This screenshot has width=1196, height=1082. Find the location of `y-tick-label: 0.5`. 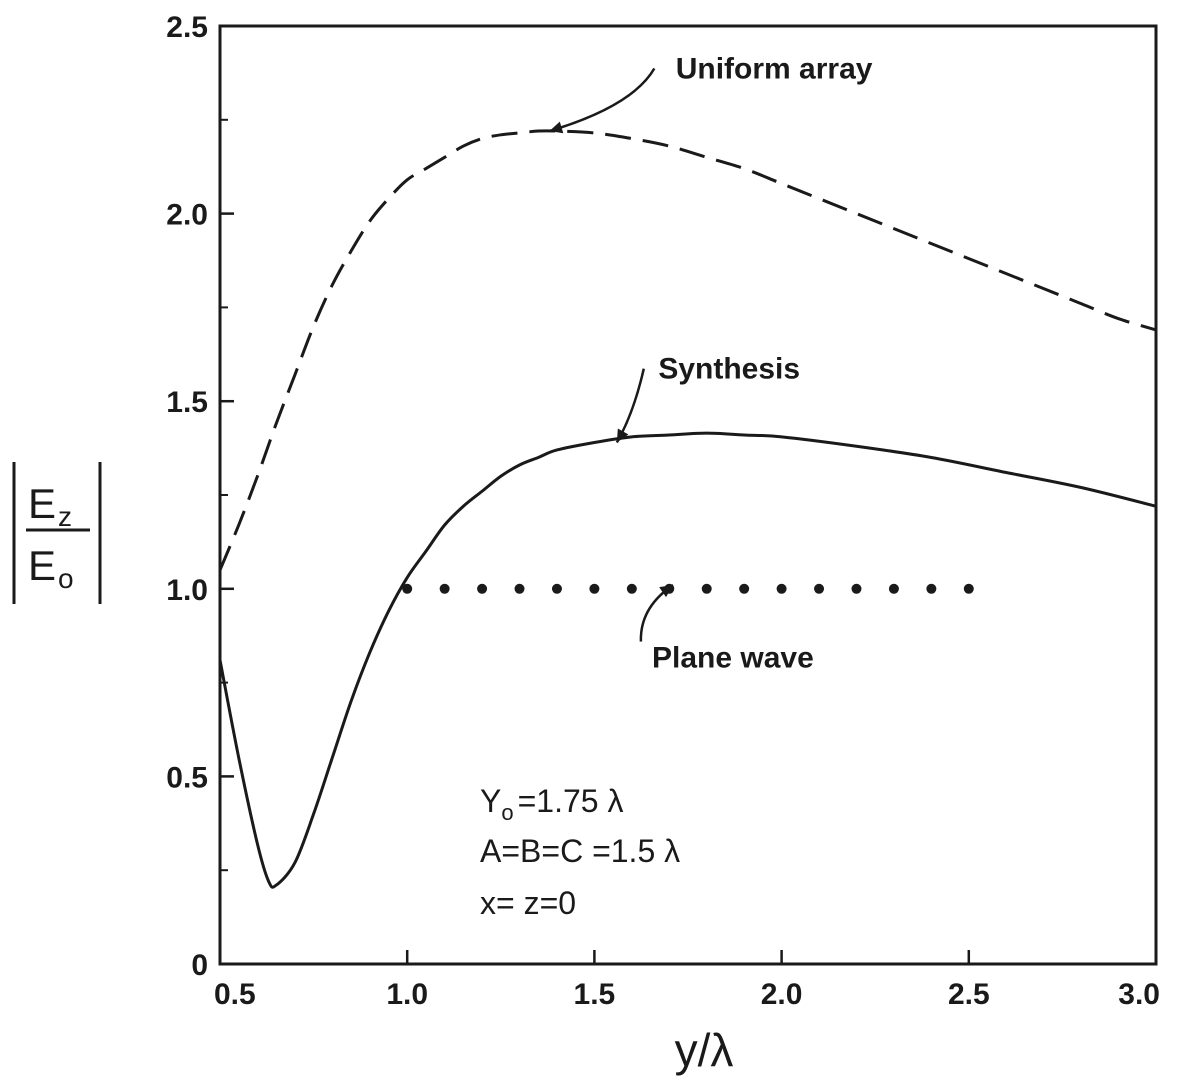

y-tick-label: 0.5 is located at coordinates (187, 777).